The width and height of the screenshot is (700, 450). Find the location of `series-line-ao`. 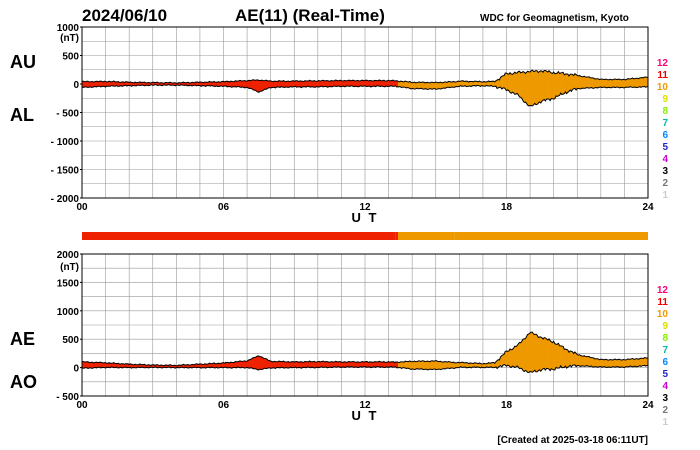

series-line-ao is located at coordinates (364, 369).